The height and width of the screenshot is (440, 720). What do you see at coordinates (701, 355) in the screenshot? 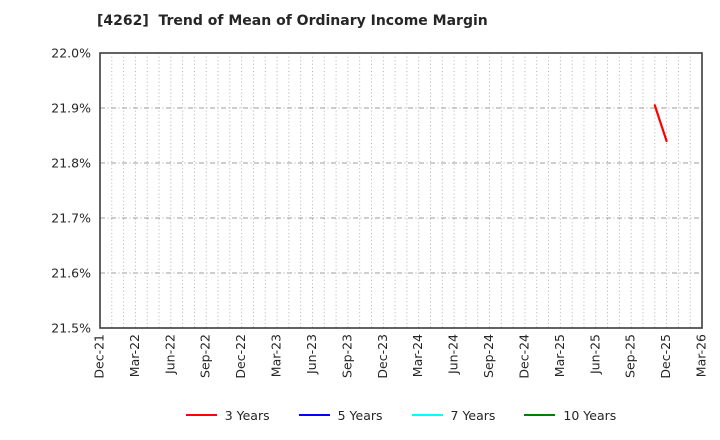
I see `x-tick-label: Mar-26` at bounding box center [701, 355].